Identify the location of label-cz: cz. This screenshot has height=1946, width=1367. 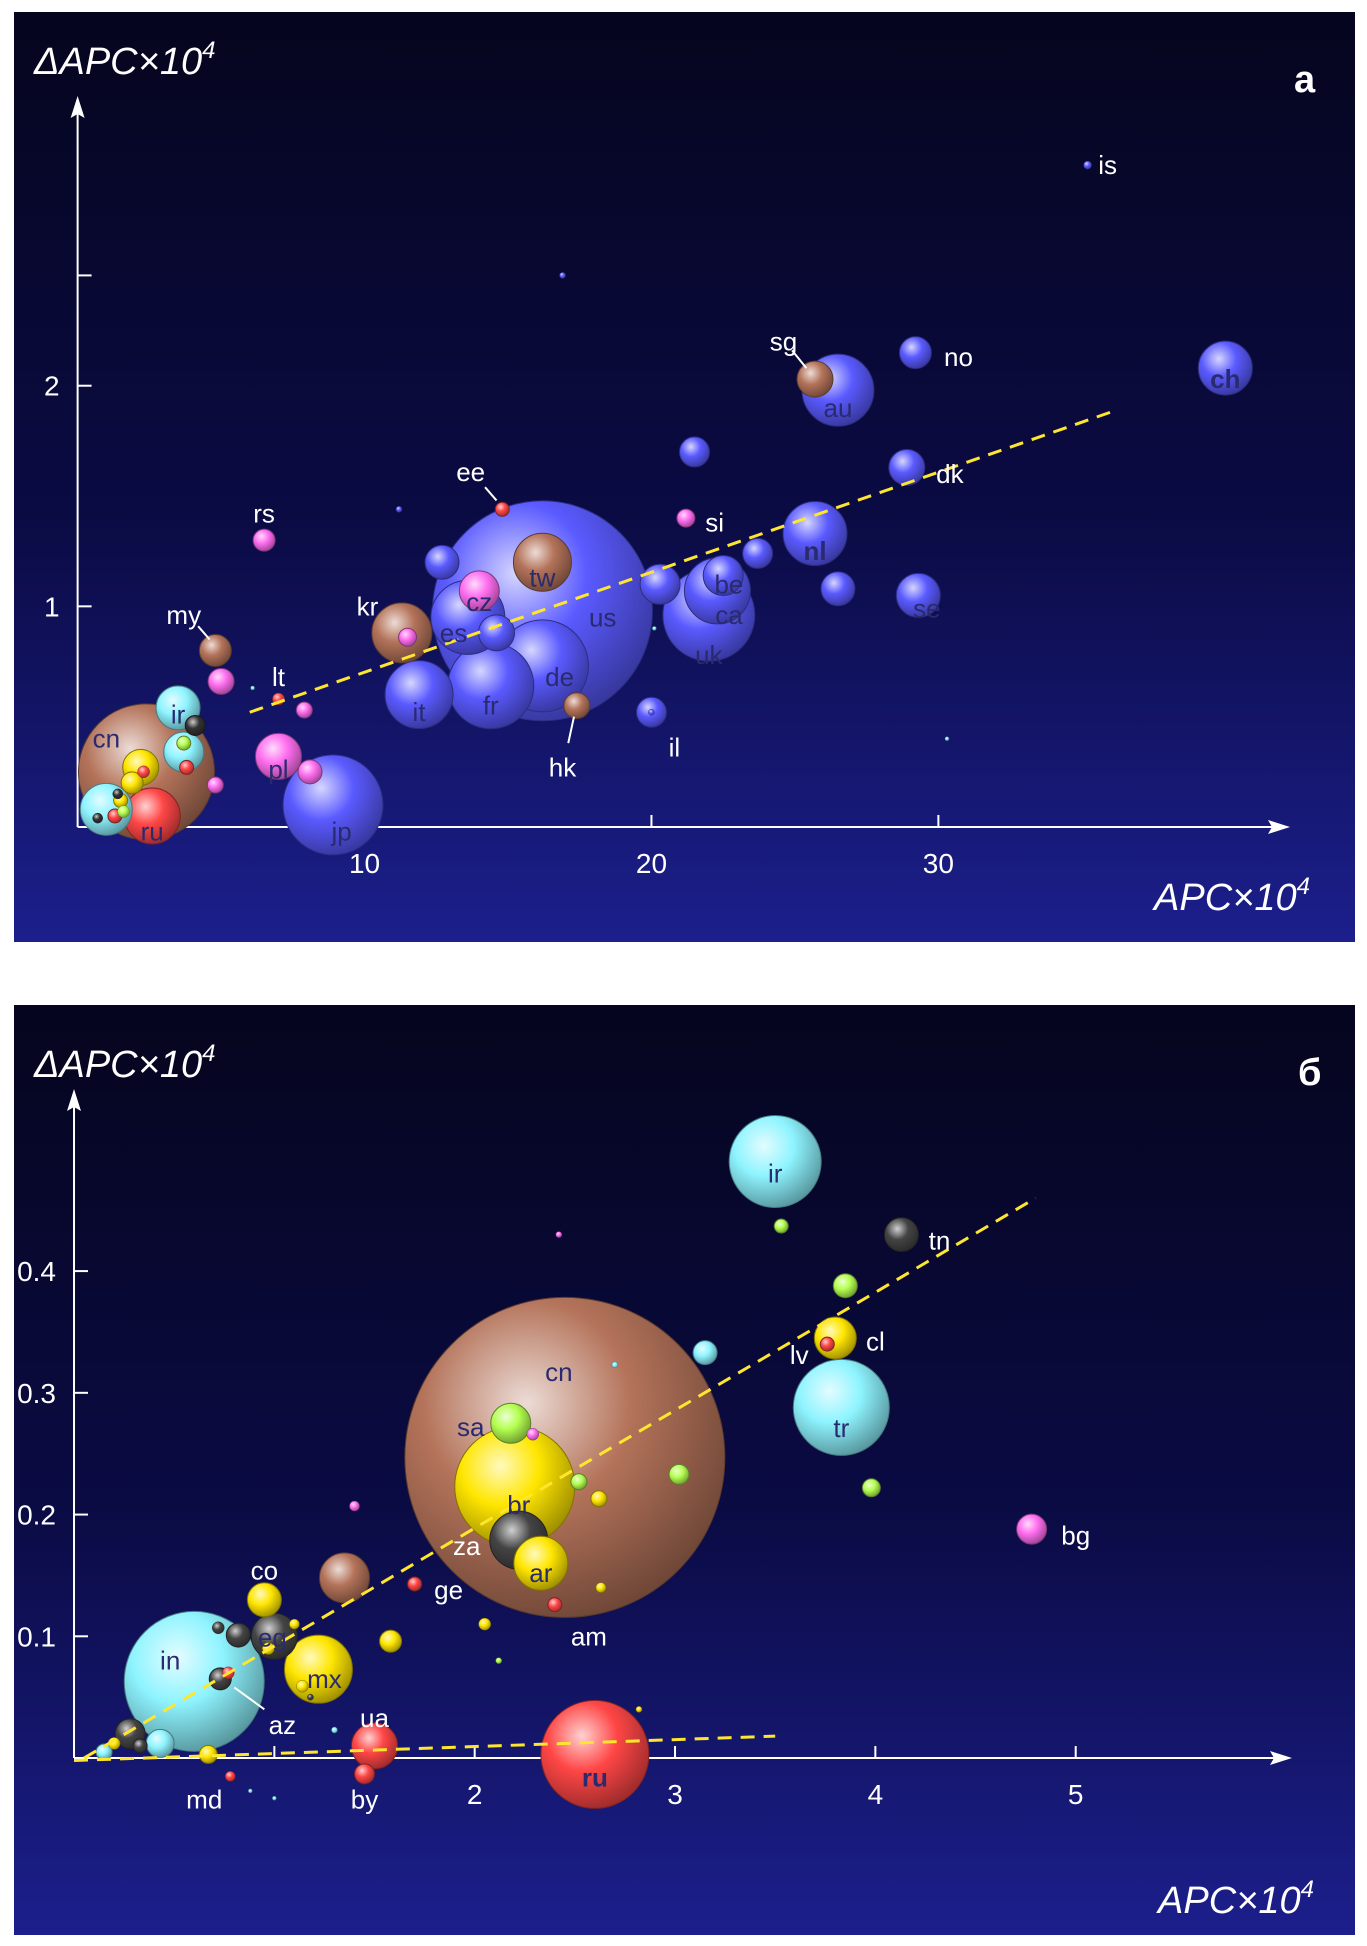
(479, 602).